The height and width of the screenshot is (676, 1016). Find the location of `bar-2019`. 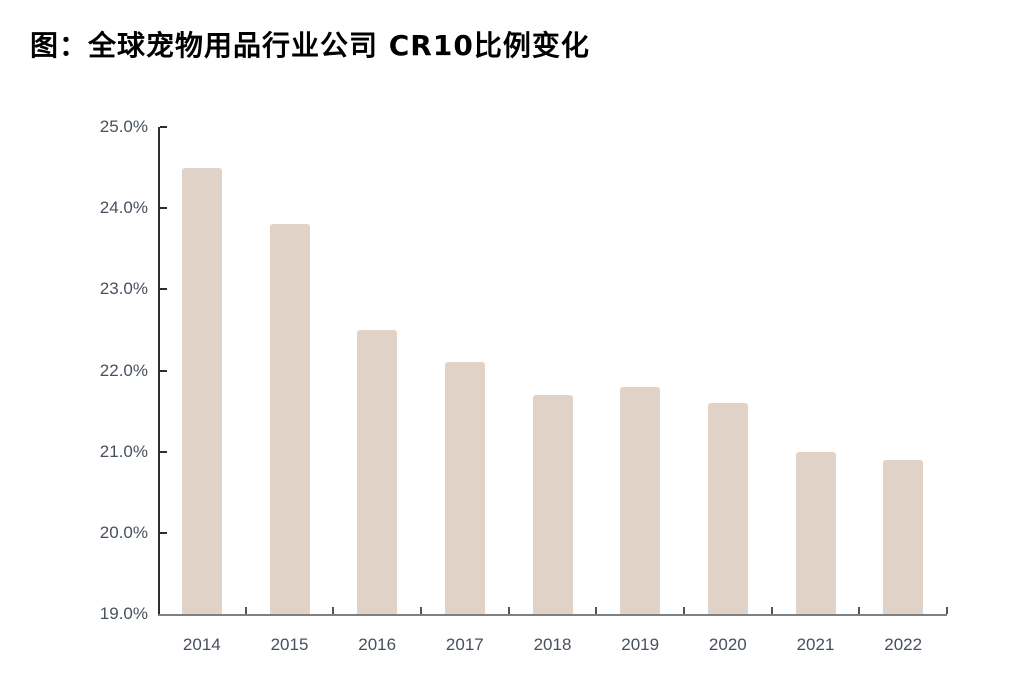

bar-2019 is located at coordinates (640, 500).